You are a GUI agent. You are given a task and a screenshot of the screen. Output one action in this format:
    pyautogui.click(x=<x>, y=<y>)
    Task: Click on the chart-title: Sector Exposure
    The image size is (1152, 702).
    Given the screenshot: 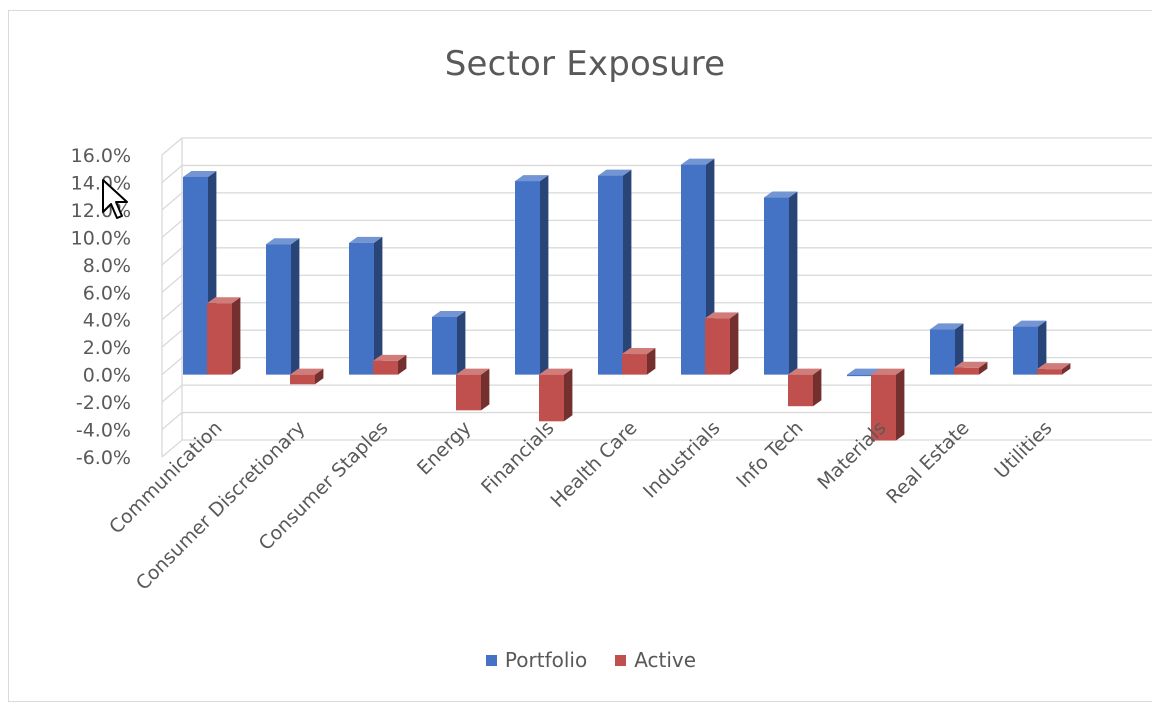 What is the action you would take?
    pyautogui.click(x=585, y=64)
    